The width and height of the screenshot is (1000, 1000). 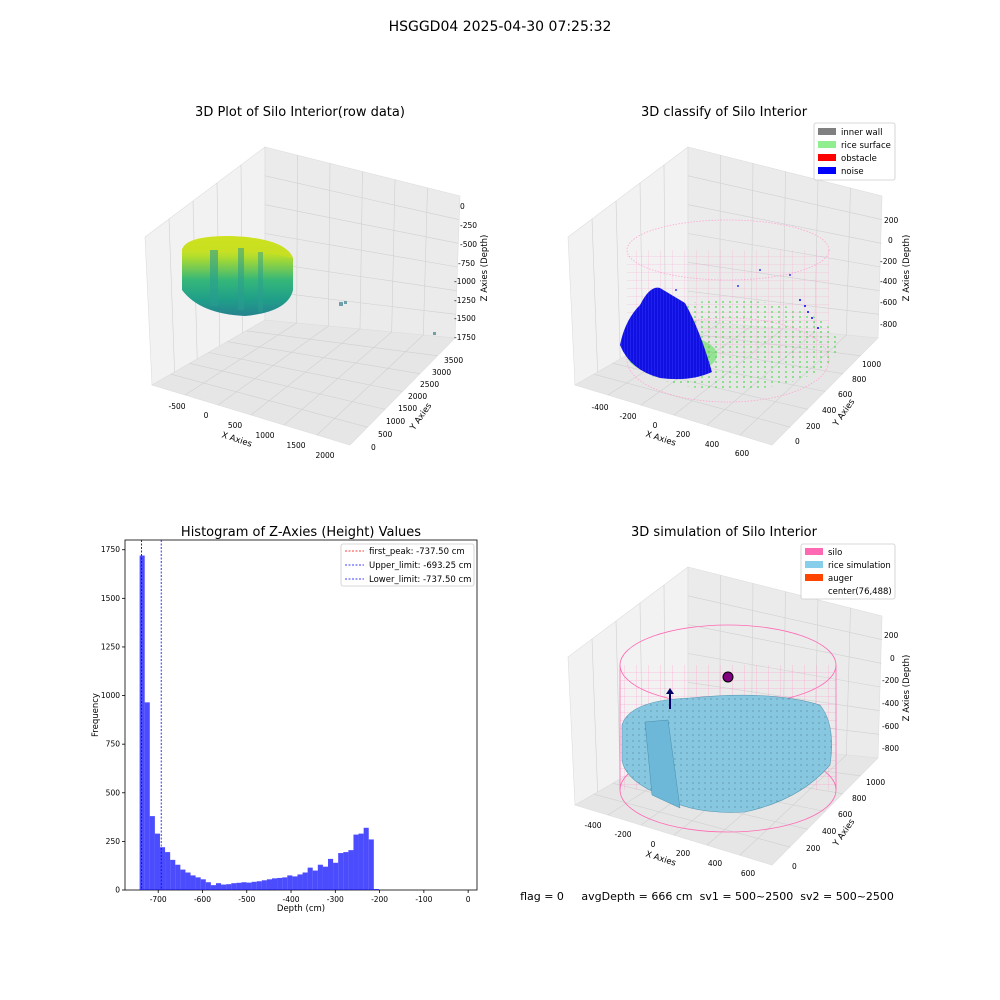 I want to click on legend-label: Upper_limit: -693.25 cm, so click(x=420, y=566).